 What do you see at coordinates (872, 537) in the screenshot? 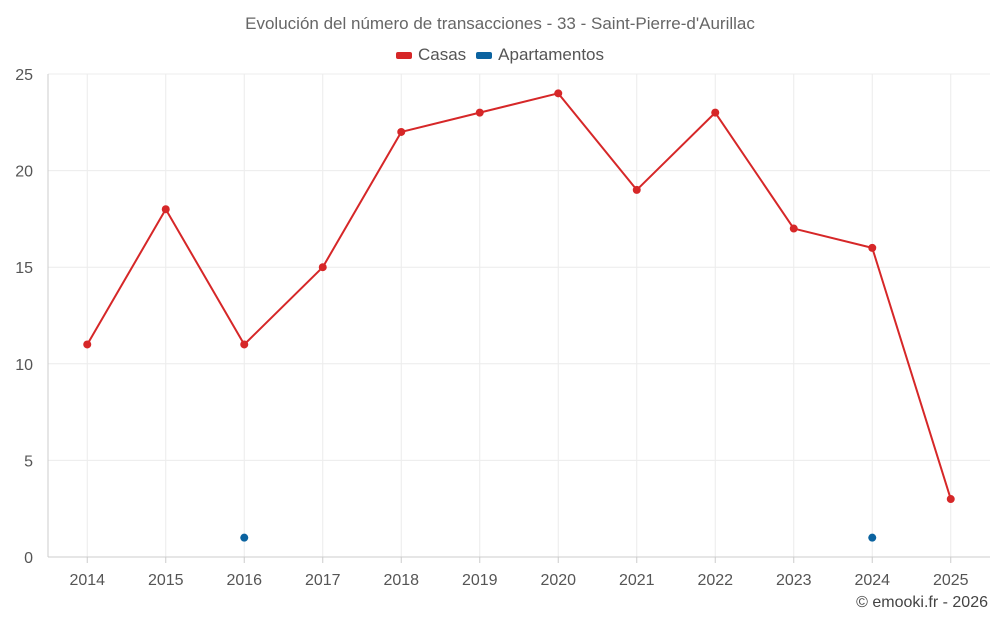
I see `point-apartamentos-2024` at bounding box center [872, 537].